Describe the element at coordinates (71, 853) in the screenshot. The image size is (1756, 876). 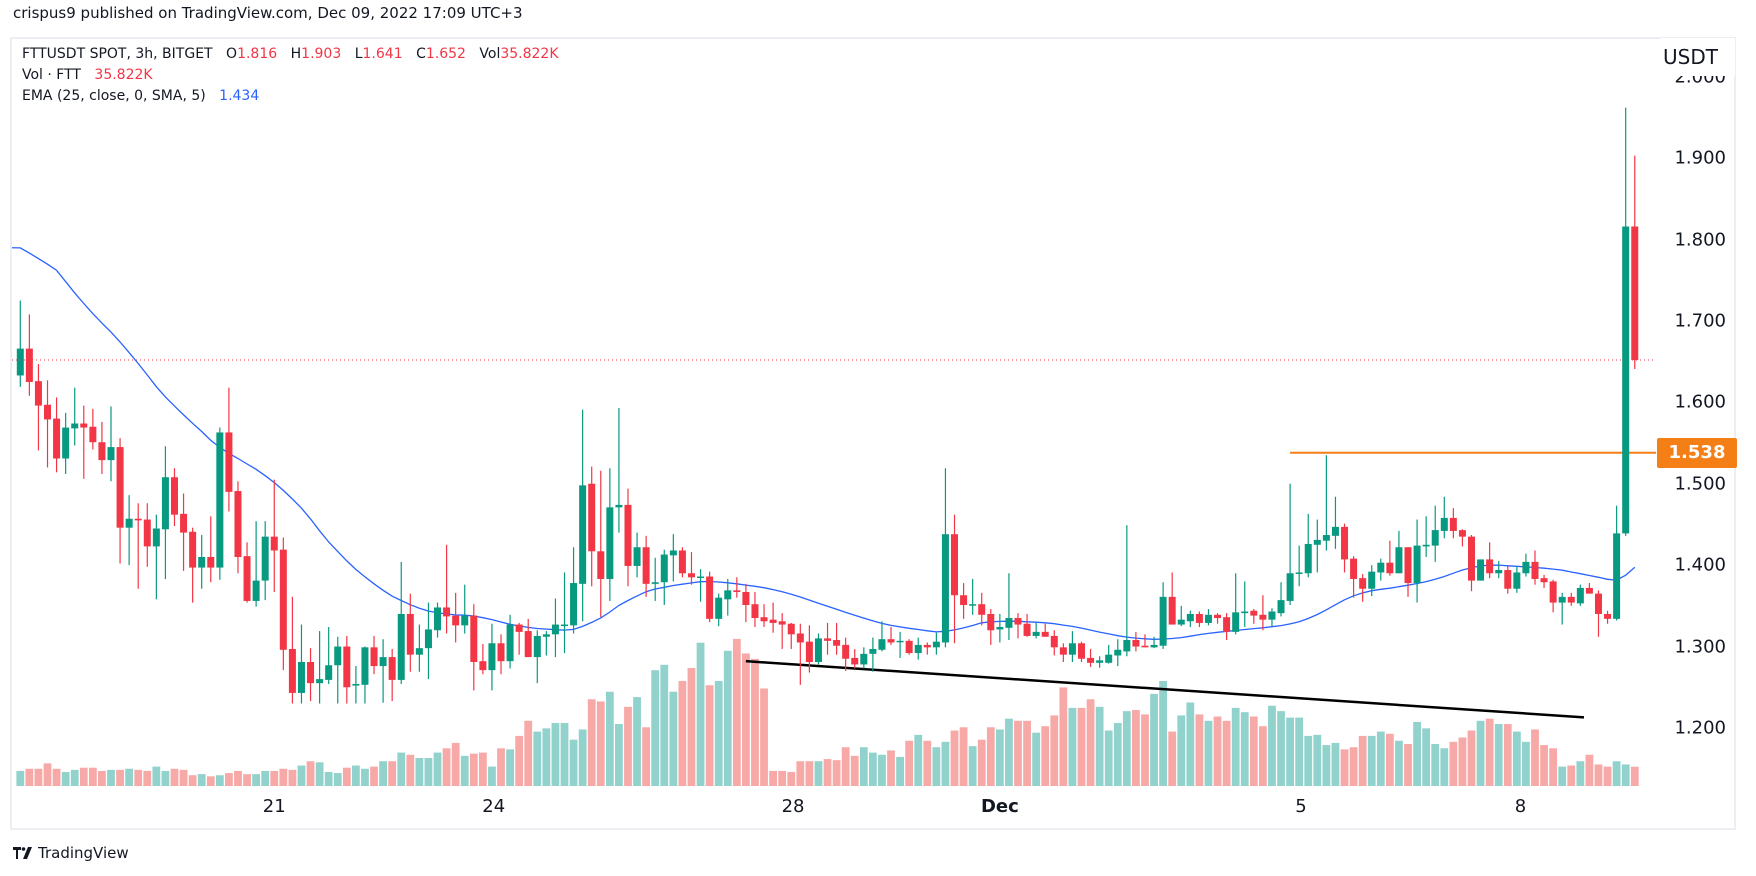
I see `footer-brand: TradingView` at that location.